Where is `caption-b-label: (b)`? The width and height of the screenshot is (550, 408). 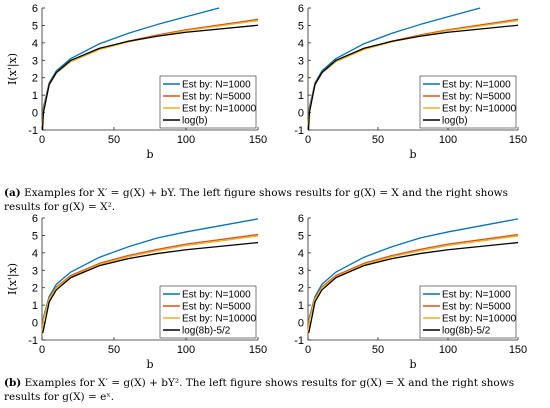
caption-b-label: (b) is located at coordinates (13, 383).